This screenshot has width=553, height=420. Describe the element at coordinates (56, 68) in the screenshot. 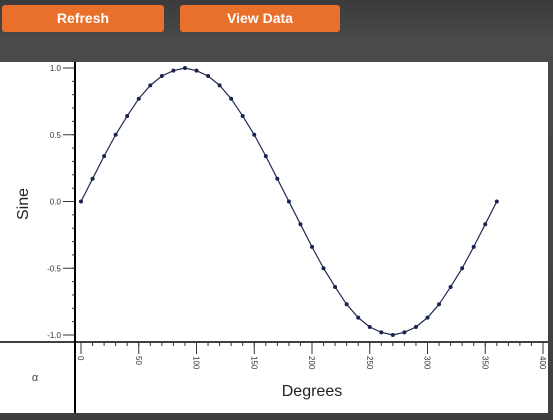

I see `y-tick-label: 1.0` at that location.